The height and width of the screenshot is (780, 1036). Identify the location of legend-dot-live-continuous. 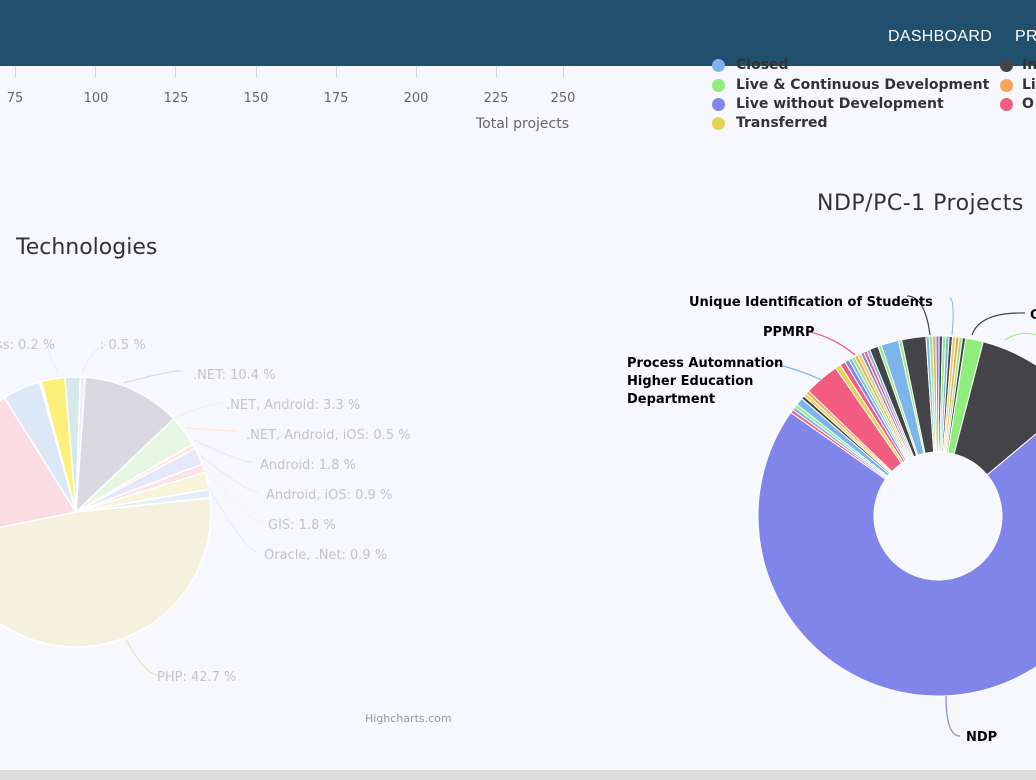
(718, 85).